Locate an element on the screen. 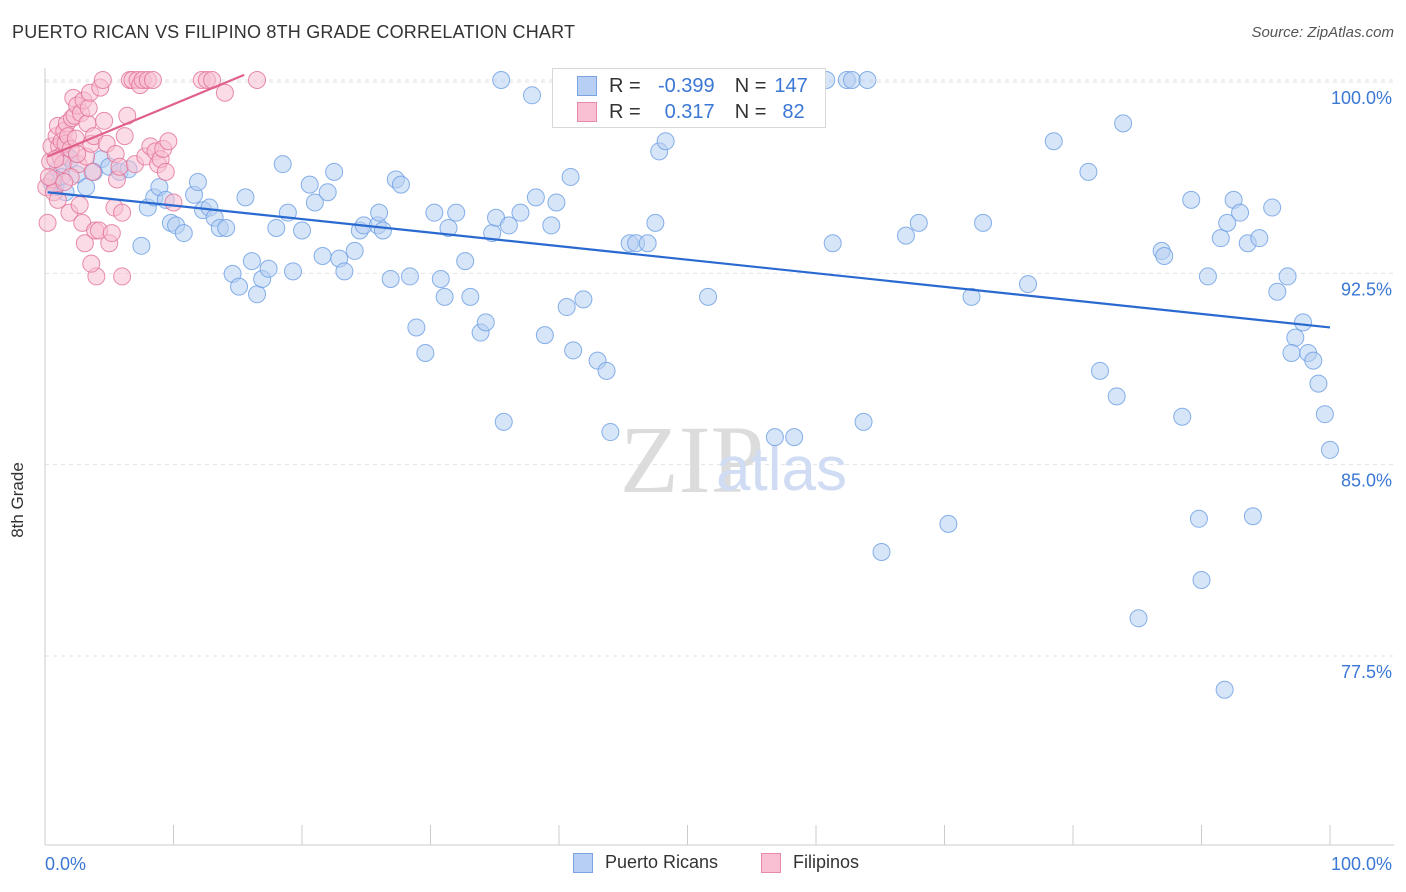 This screenshot has height=892, width=1406. n-label: N = is located at coordinates (750, 85).